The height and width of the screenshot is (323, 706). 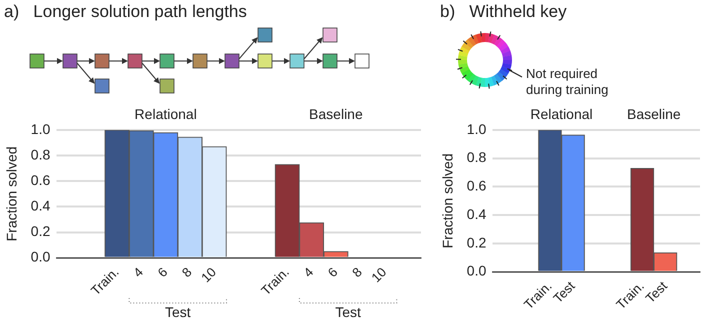 I want to click on chart-title: a) Longer solution path lengths, so click(x=125, y=12).